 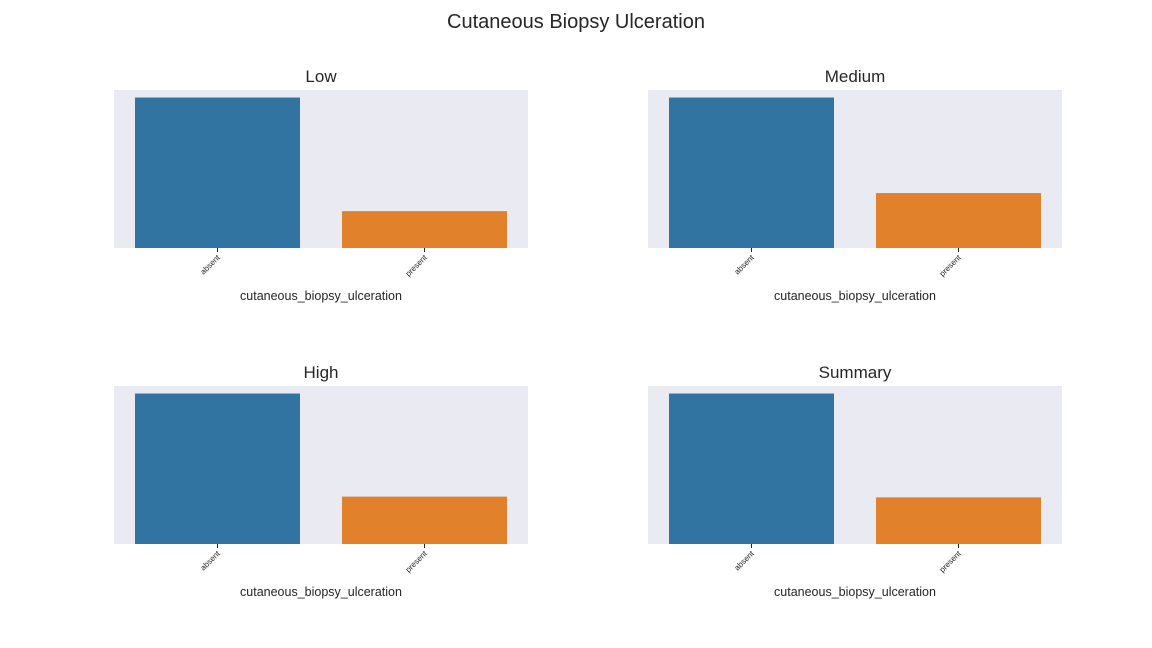 What do you see at coordinates (321, 372) in the screenshot?
I see `panel-title: High` at bounding box center [321, 372].